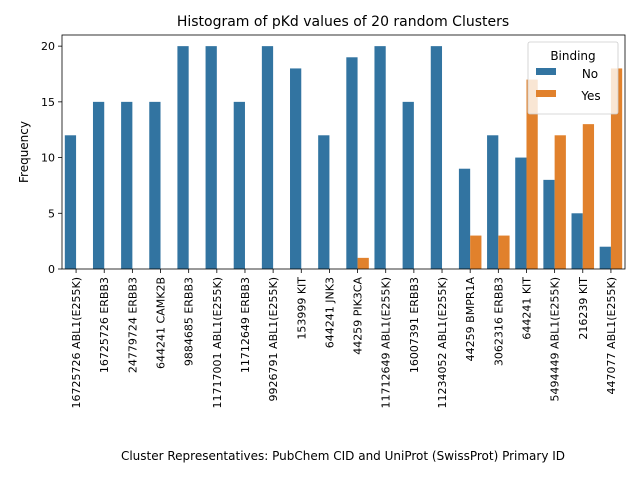  Describe the element at coordinates (48, 158) in the screenshot. I see `y-tick-label: 10` at that location.